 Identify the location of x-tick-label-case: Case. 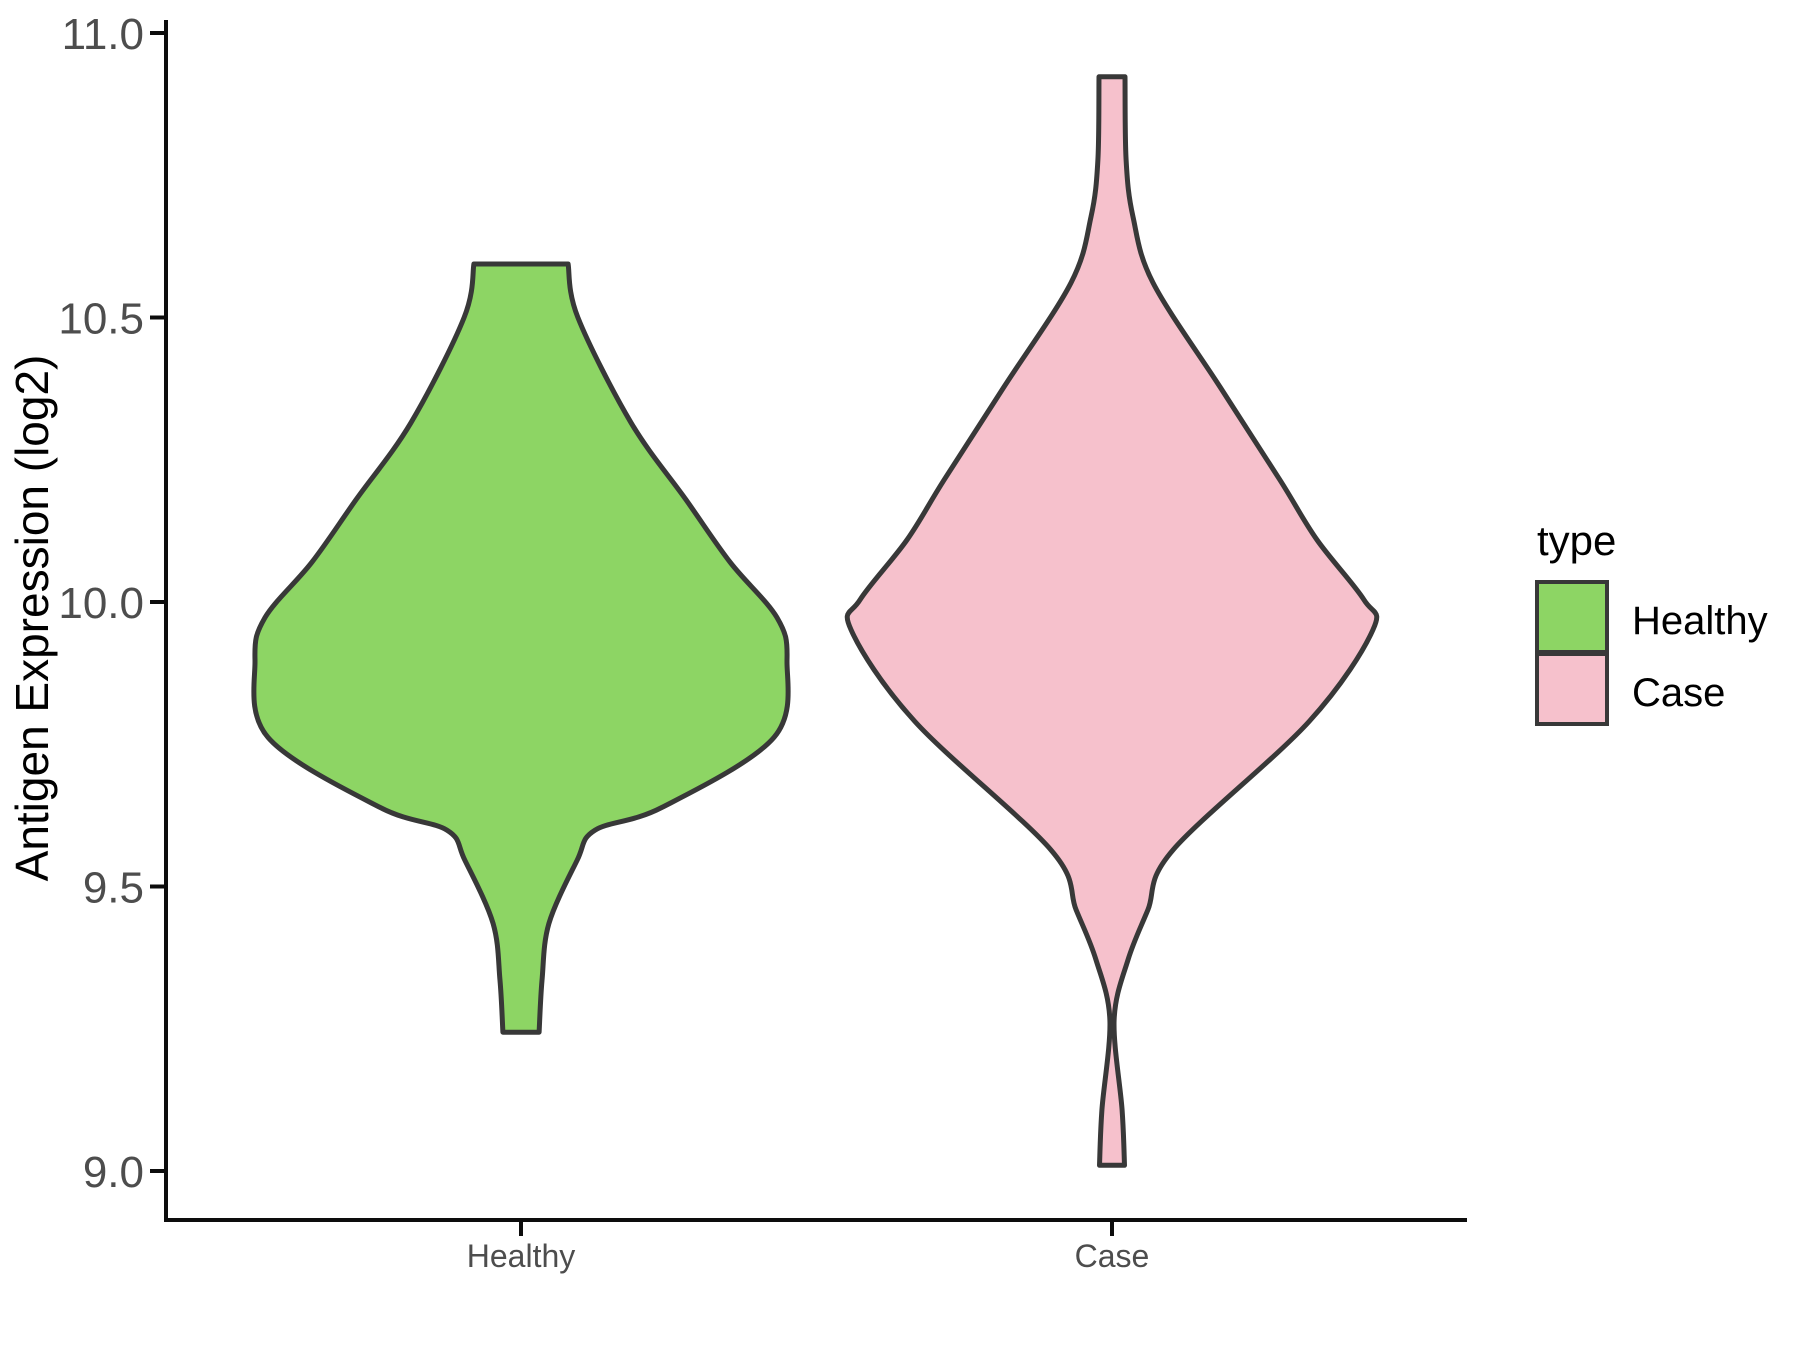
(1112, 1256).